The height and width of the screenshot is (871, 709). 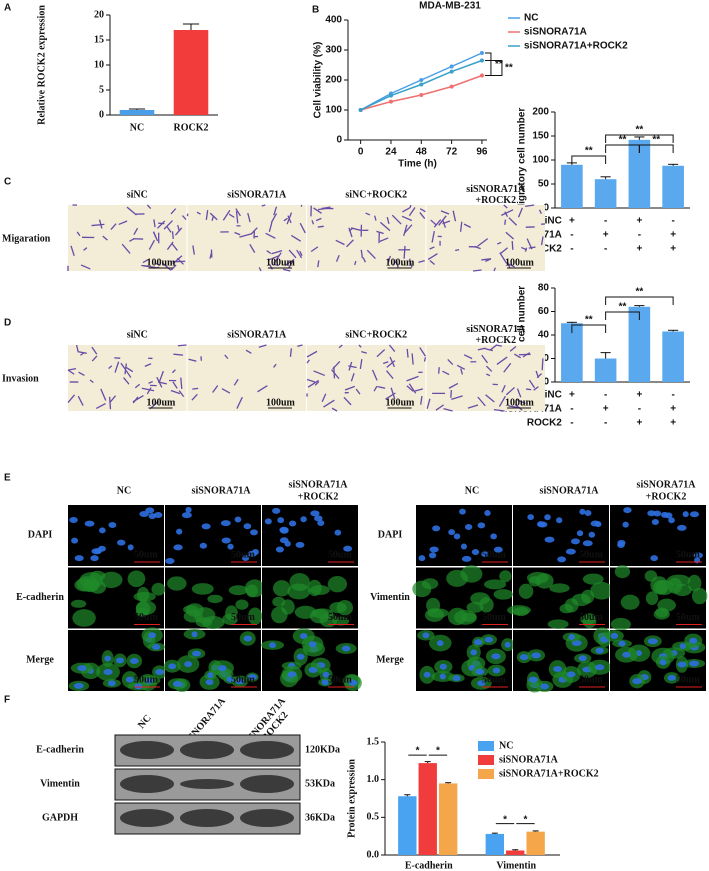 I want to click on scale-bar-label: 100um, so click(x=401, y=262).